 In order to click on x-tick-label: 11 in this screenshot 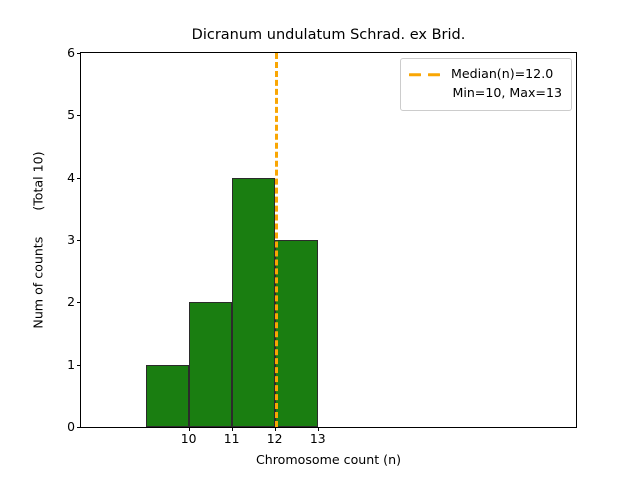, I will do `click(231, 438)`.